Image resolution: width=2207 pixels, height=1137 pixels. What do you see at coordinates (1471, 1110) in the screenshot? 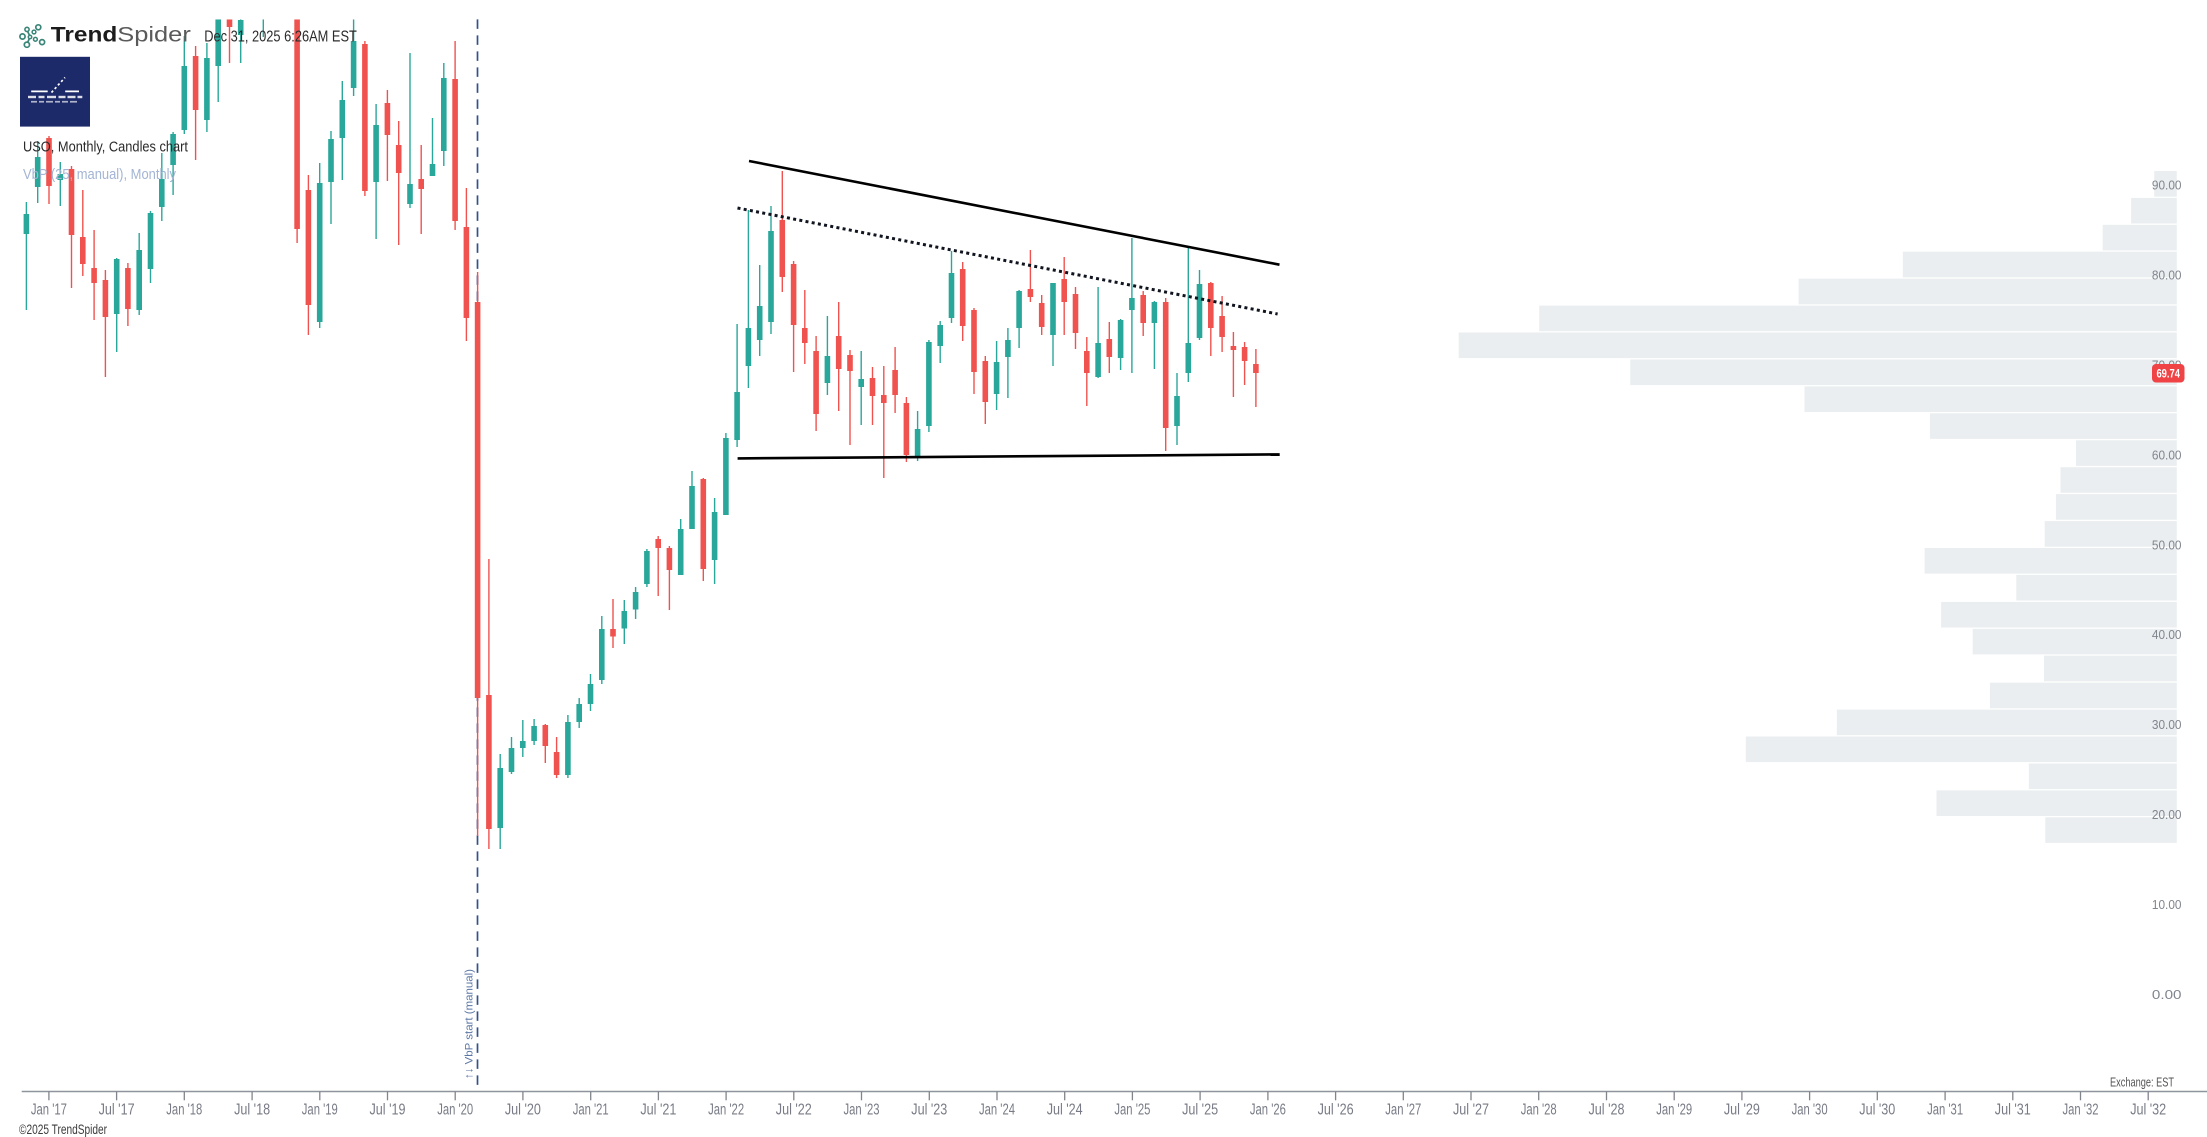
I see `svg-text: Jul '27` at bounding box center [1471, 1110].